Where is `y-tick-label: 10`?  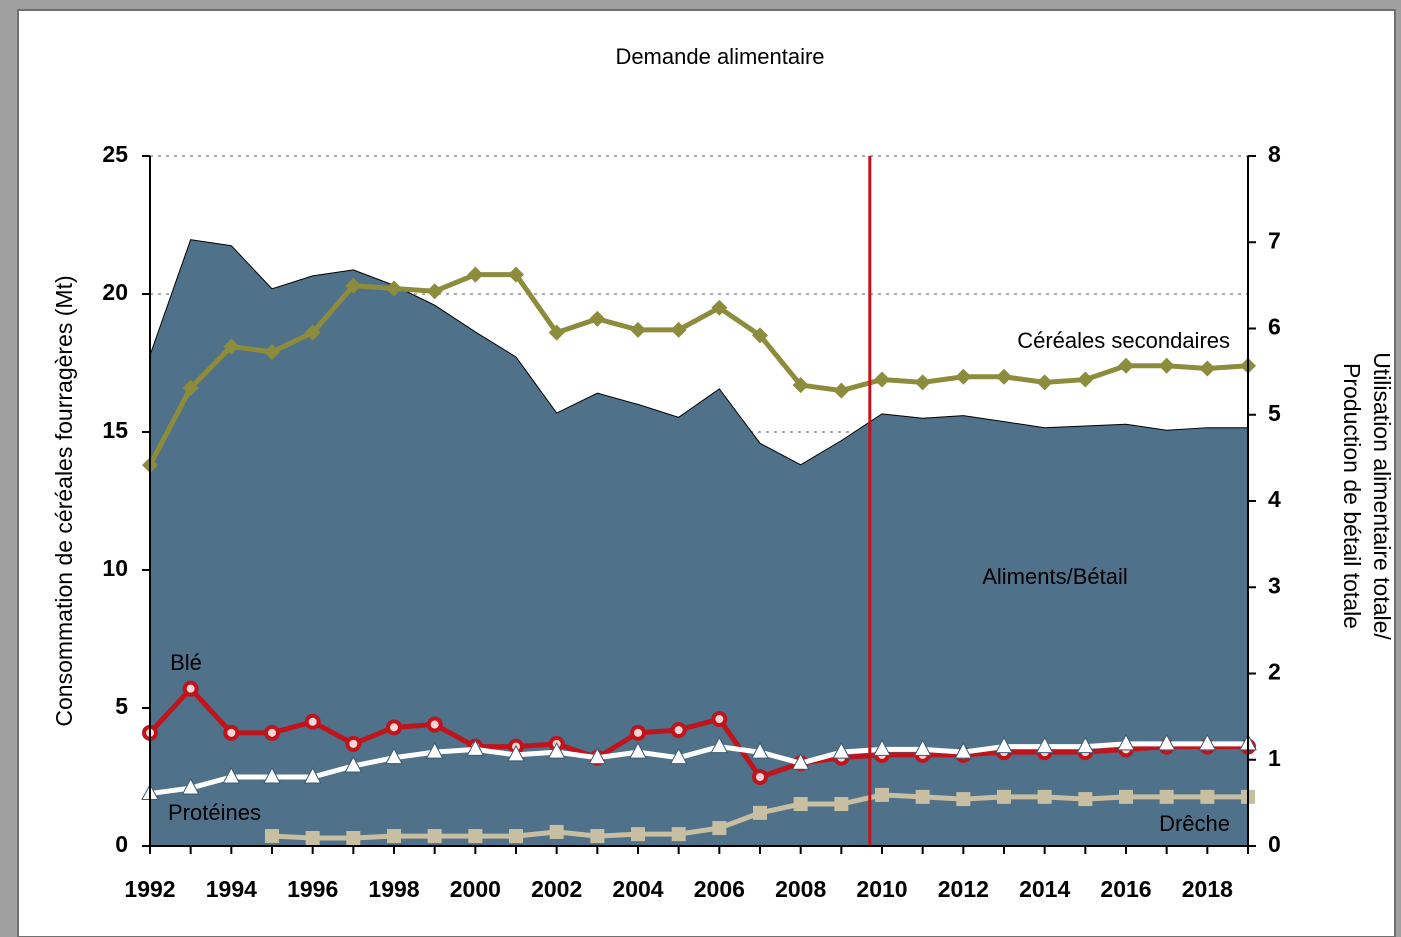 y-tick-label: 10 is located at coordinates (115, 568).